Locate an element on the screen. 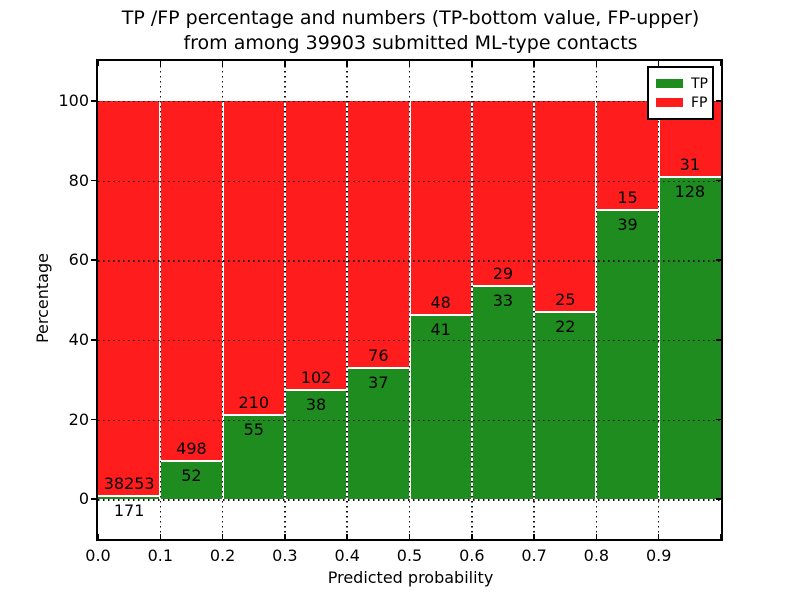 This screenshot has height=600, width=800. y-tick-label: 60 is located at coordinates (78, 260).